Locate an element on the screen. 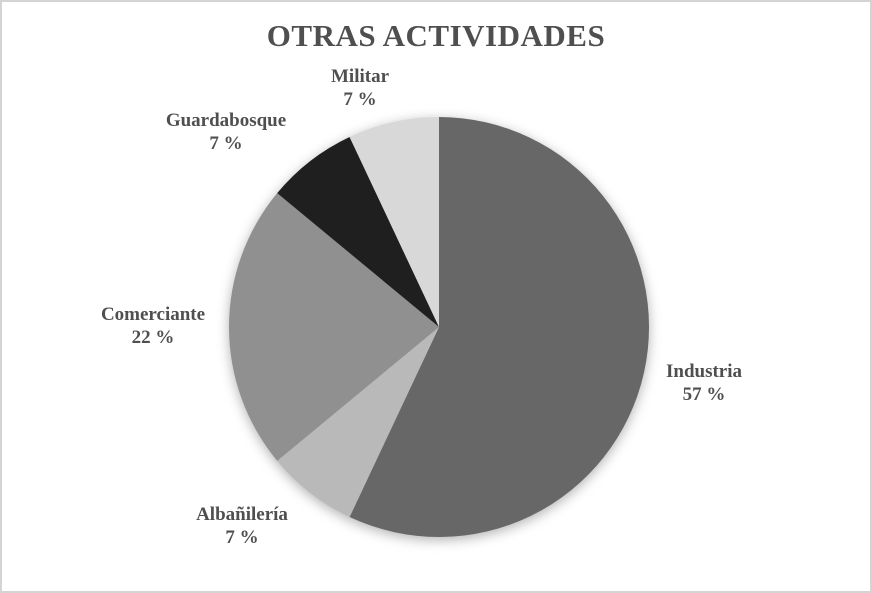 The width and height of the screenshot is (872, 593). pie-slice-albanileria is located at coordinates (358, 422).